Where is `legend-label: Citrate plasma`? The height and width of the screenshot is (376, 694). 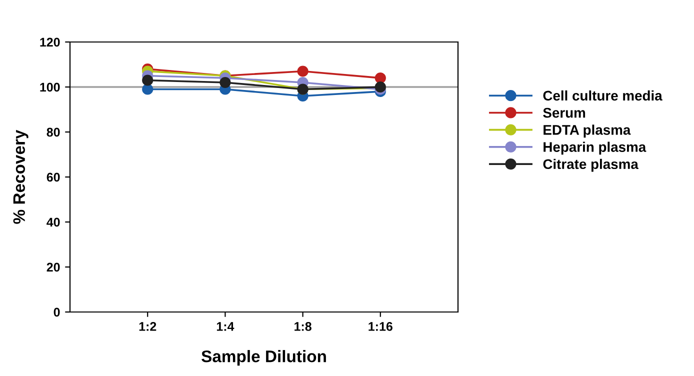
legend-label: Citrate plasma is located at coordinates (590, 165).